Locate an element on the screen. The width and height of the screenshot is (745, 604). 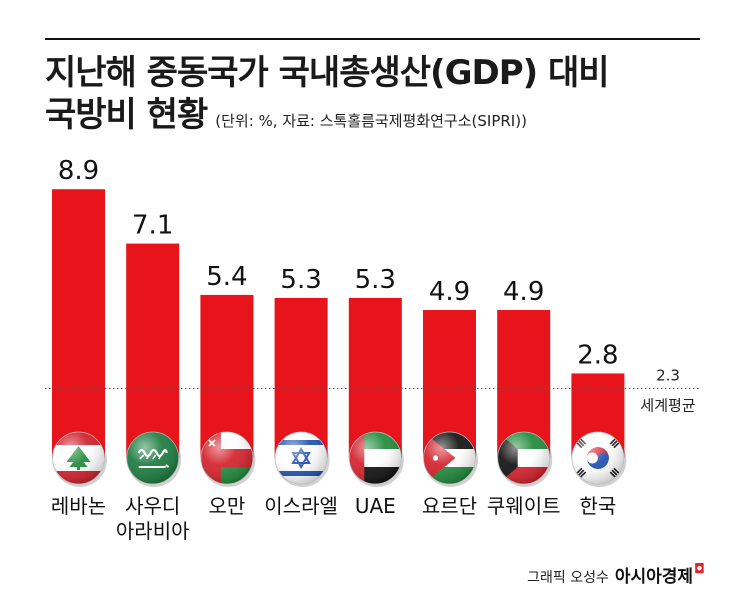
category-label-1: 레바논 is located at coordinates (78, 506).